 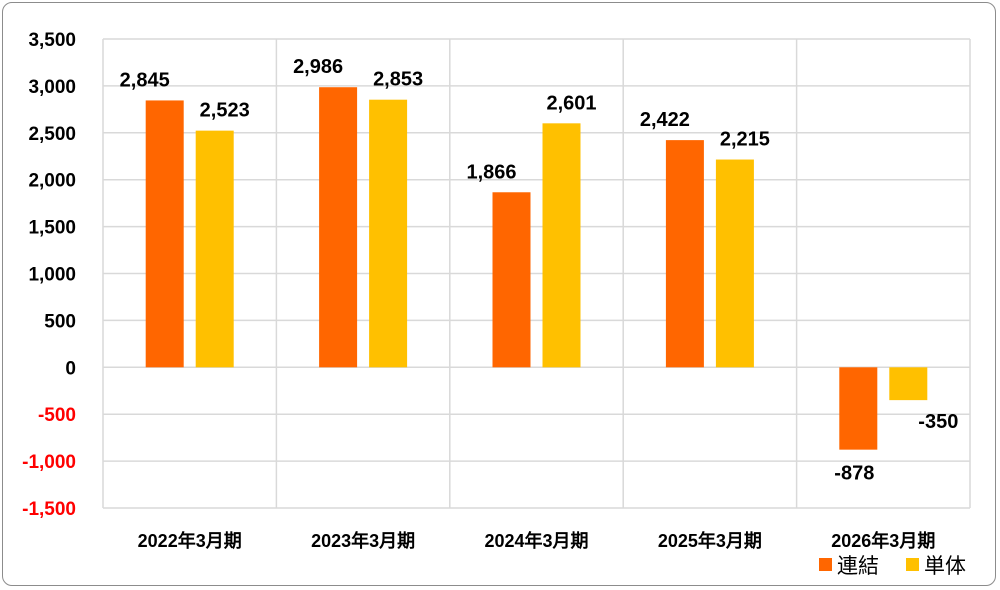 I want to click on y-tick-label: 1,000, so click(x=52, y=275).